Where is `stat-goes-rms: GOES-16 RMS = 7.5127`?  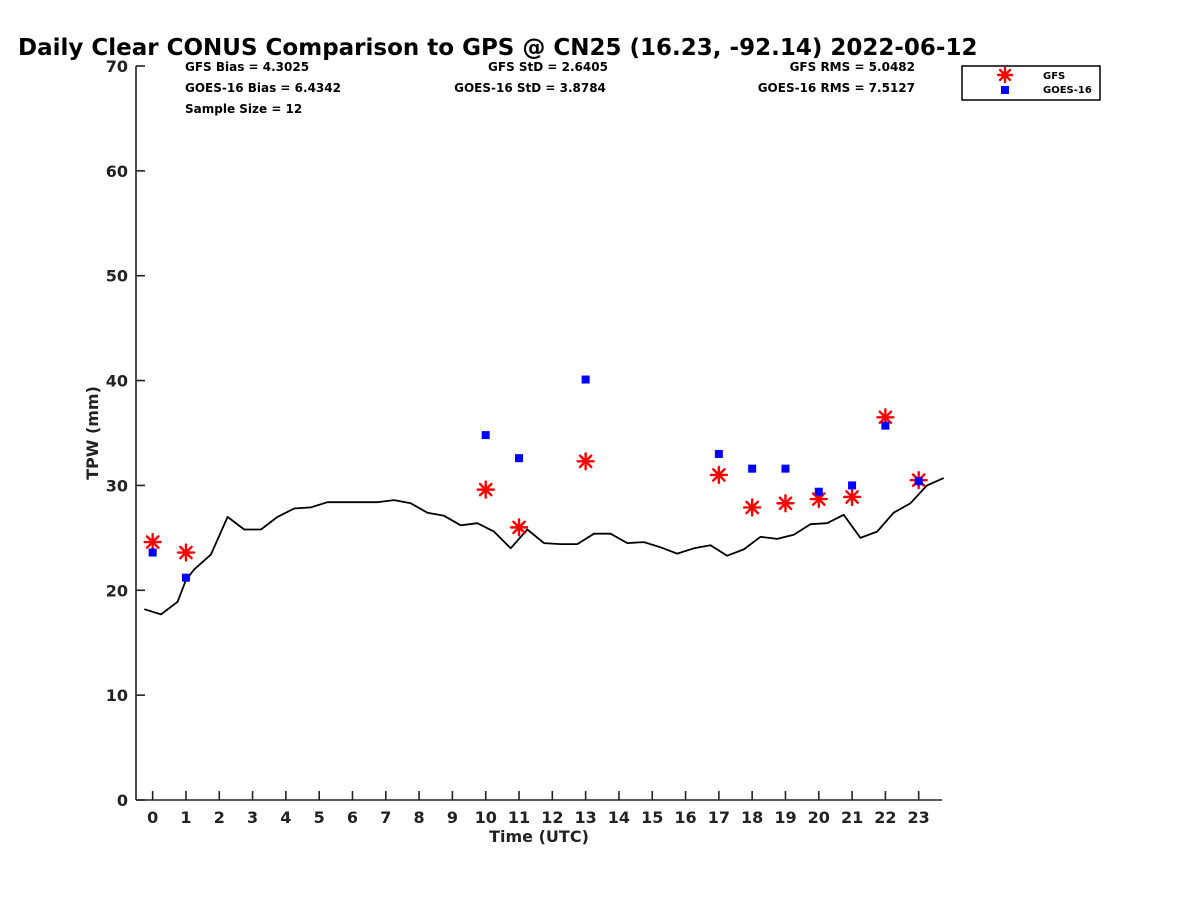 stat-goes-rms: GOES-16 RMS = 7.5127 is located at coordinates (836, 88).